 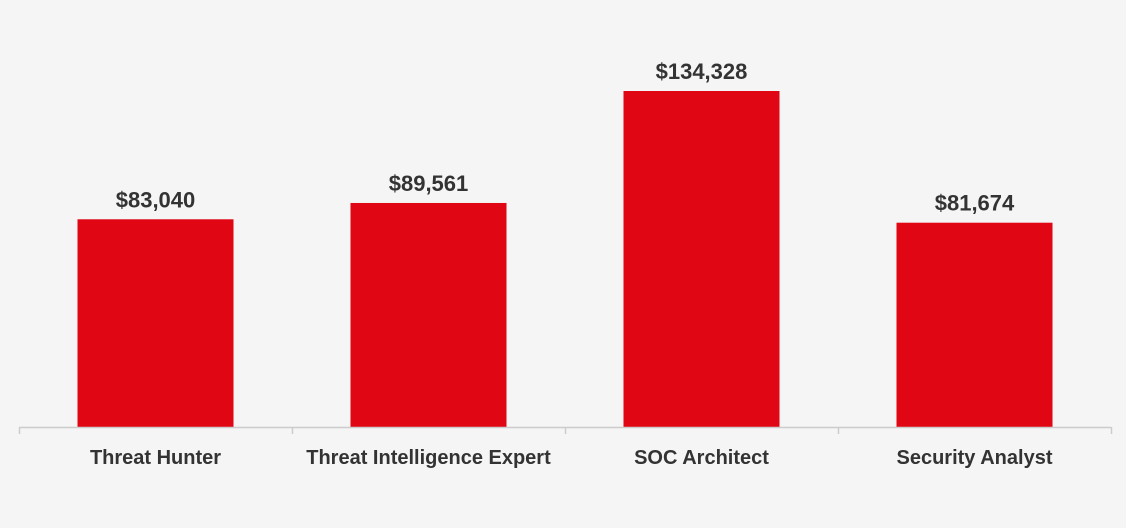 I want to click on category-label: Security Analyst, so click(x=975, y=458).